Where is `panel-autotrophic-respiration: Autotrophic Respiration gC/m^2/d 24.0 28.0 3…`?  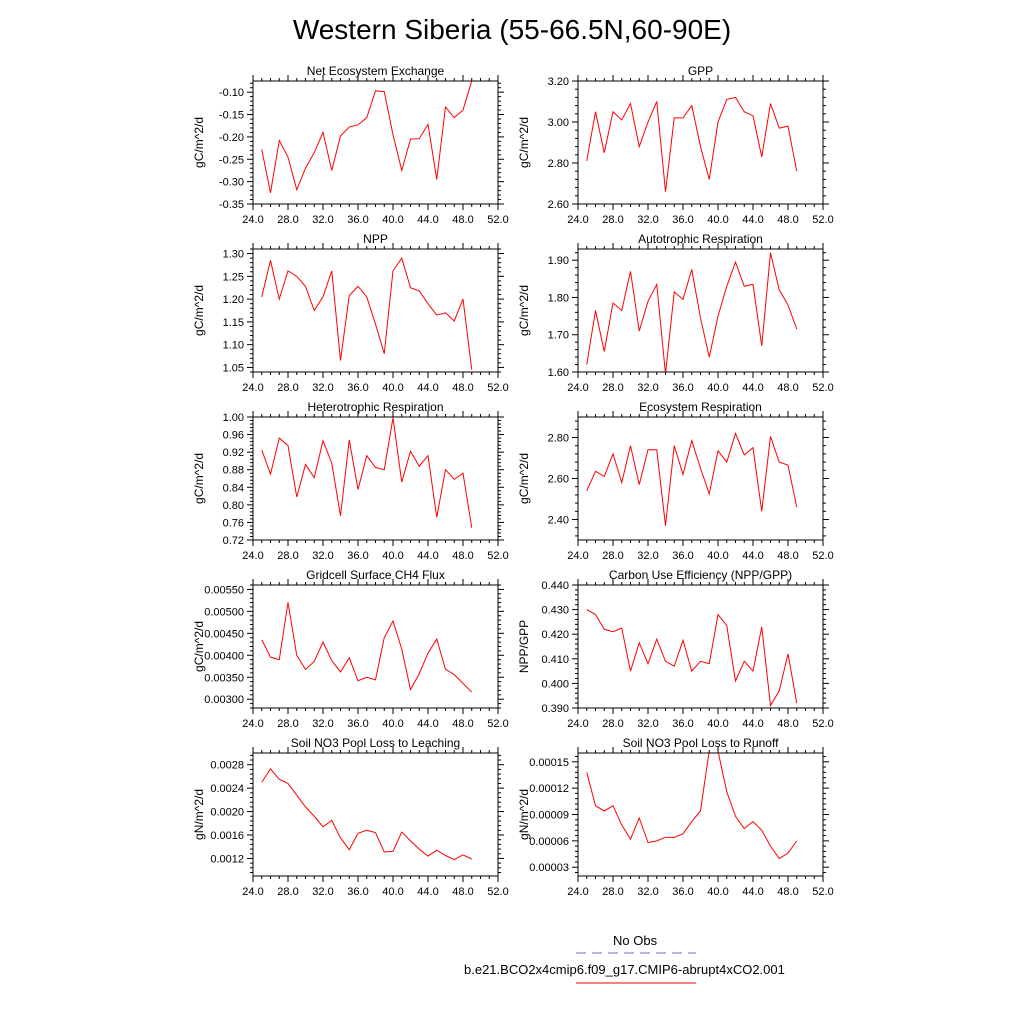
panel-autotrophic-respiration: Autotrophic Respiration gC/m^2/d 24.0 28.0 3… is located at coordinates (675, 313).